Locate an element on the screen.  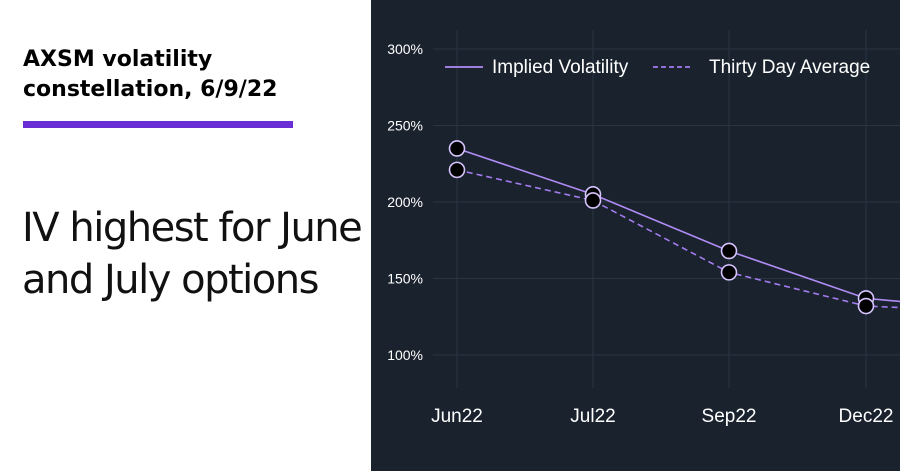
x-tick-label: Sep22 is located at coordinates (729, 416).